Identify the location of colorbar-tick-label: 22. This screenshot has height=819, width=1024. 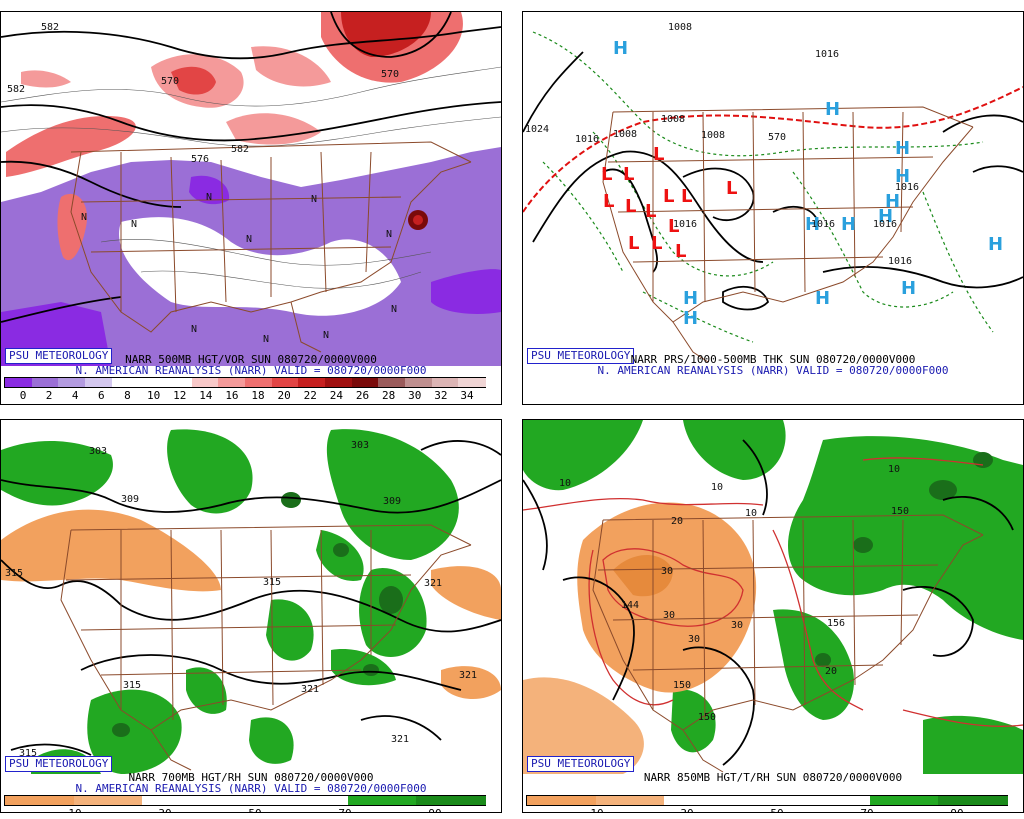
(310, 395).